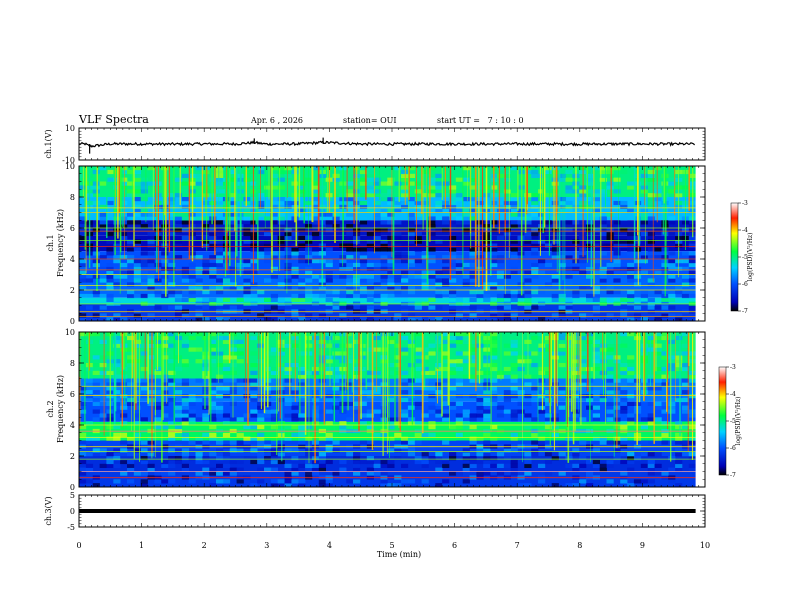 Image resolution: width=792 pixels, height=612 pixels. Describe the element at coordinates (387, 145) in the screenshot. I see `ch1-waveform-plot` at that location.